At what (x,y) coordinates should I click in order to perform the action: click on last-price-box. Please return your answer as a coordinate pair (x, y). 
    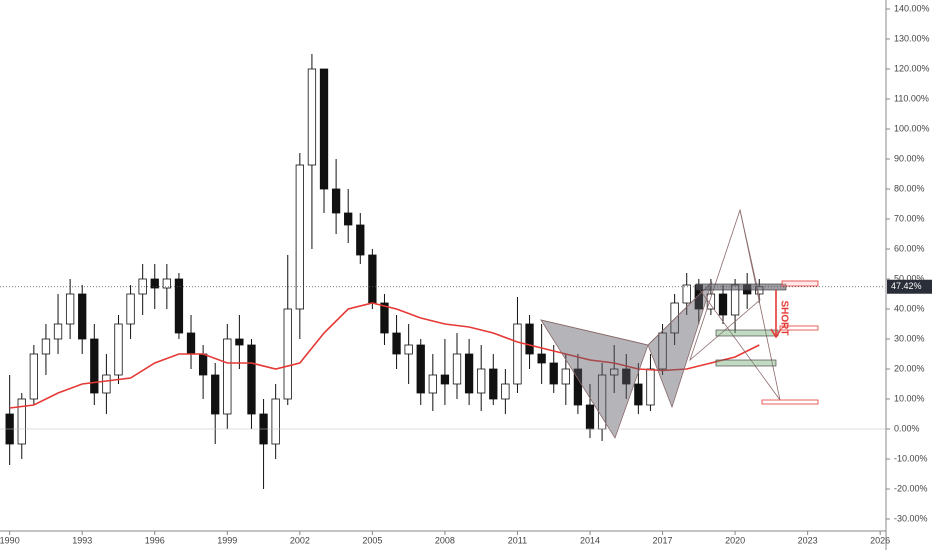
    Looking at the image, I should click on (909, 286).